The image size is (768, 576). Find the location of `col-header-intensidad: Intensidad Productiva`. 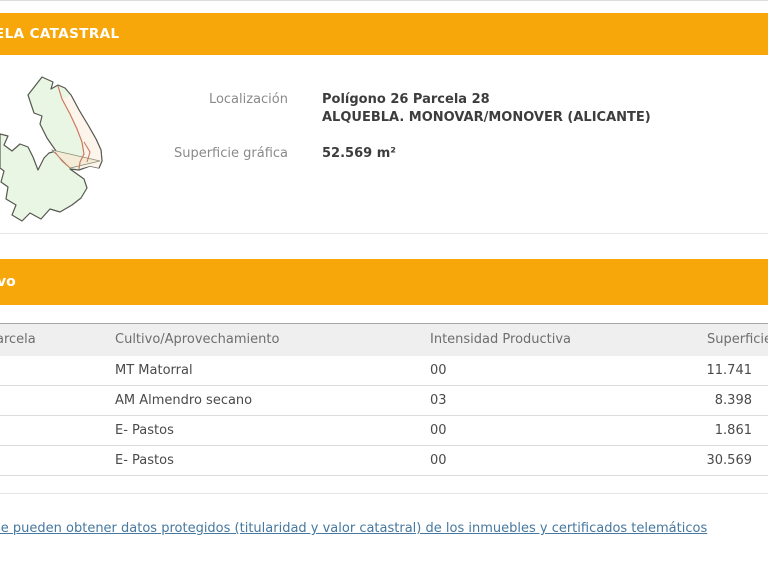

col-header-intensidad: Intensidad Productiva is located at coordinates (501, 339).